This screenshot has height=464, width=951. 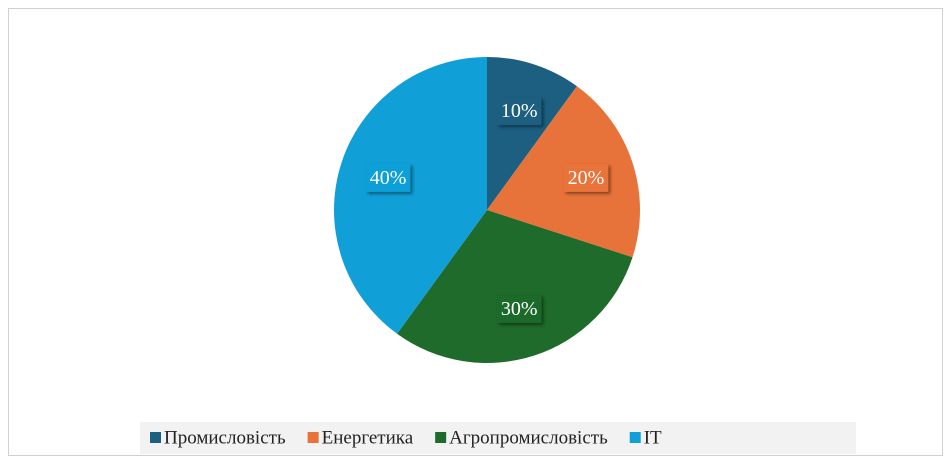 I want to click on data-label: 40%, so click(x=388, y=178).